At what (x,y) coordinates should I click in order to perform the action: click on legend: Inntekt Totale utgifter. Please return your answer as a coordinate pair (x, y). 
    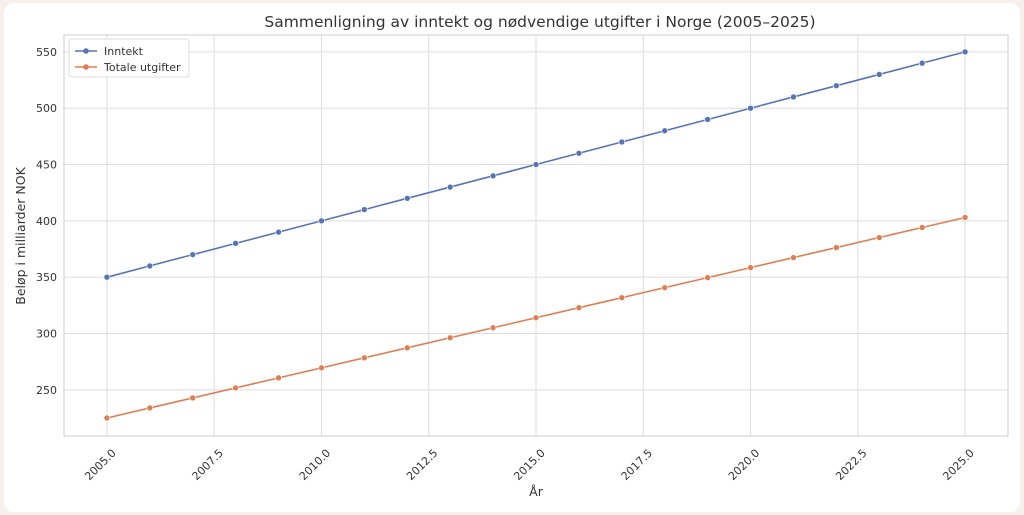
    Looking at the image, I should click on (129, 58).